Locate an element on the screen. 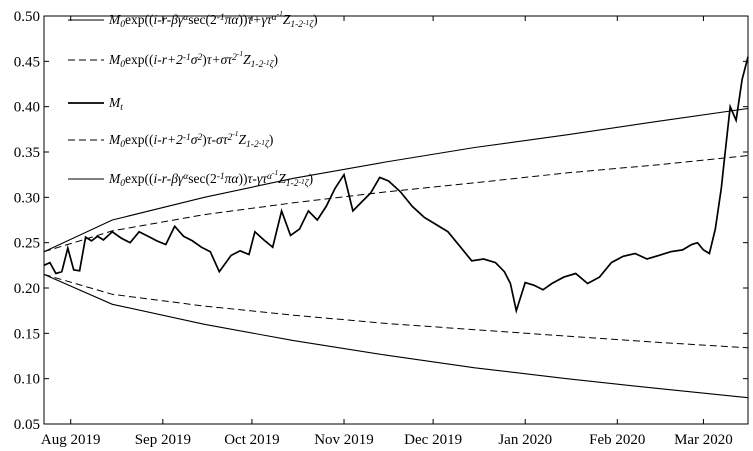 The image size is (753, 451). legend-label: Mt is located at coordinates (115, 104).